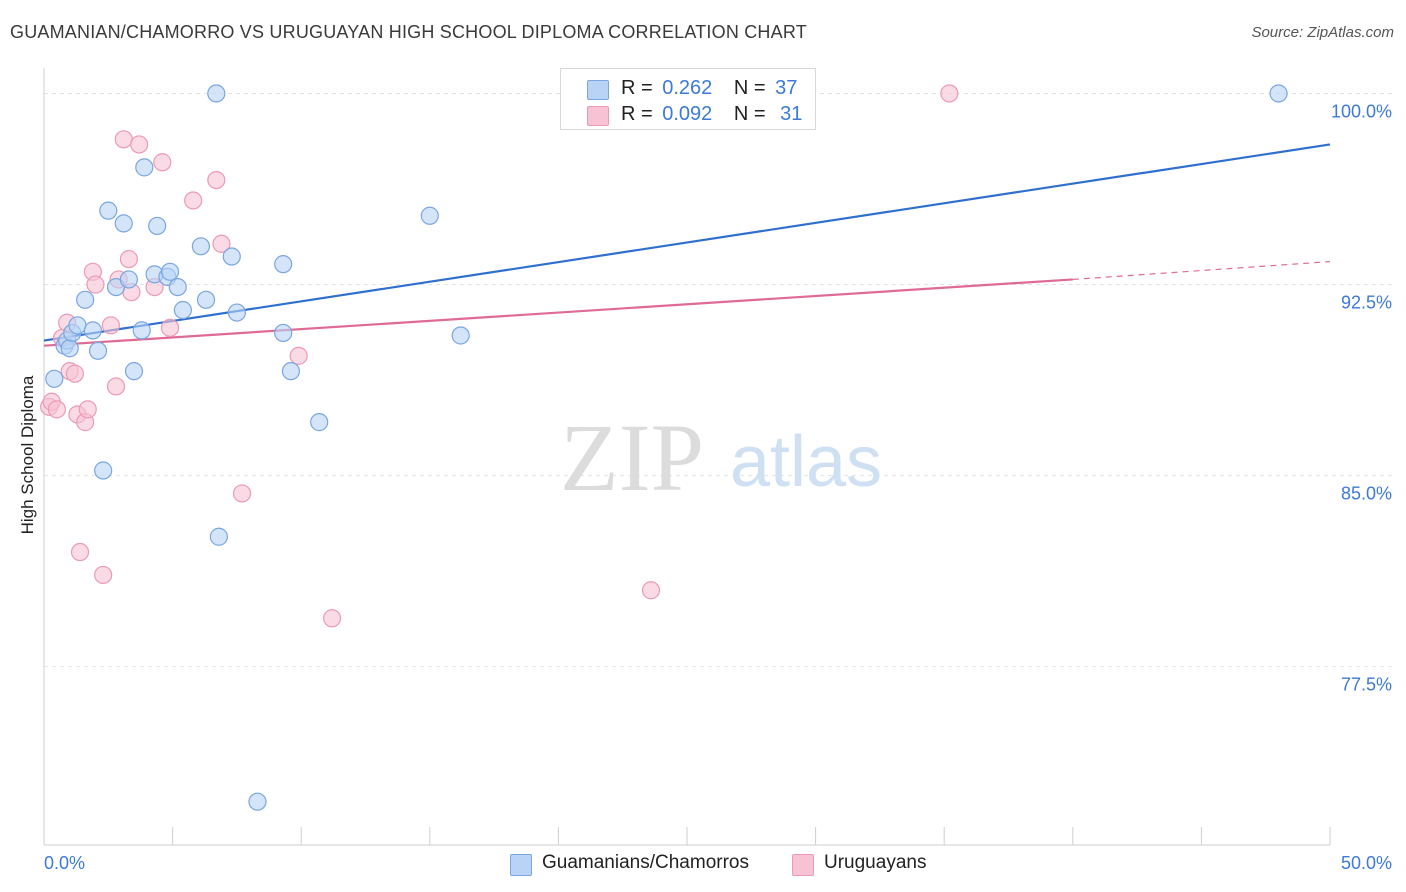 Image resolution: width=1406 pixels, height=892 pixels. I want to click on watermark-atlas: atlas, so click(806, 462).